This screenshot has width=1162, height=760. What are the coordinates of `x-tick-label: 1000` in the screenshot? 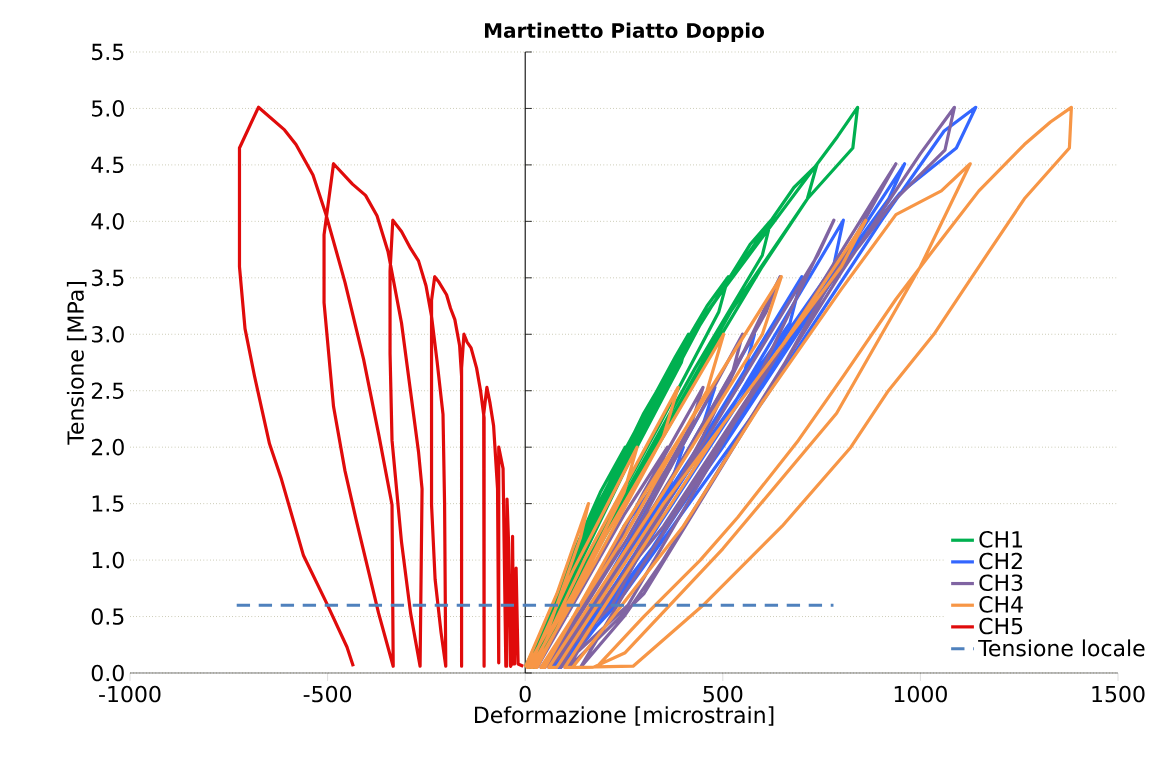 It's located at (920, 694).